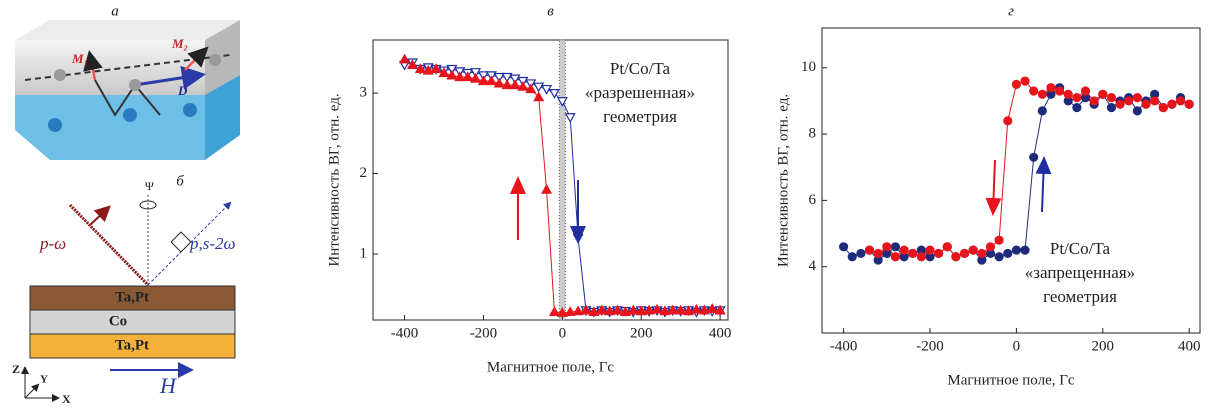  I want to click on panel-letter: б, so click(180, 181).